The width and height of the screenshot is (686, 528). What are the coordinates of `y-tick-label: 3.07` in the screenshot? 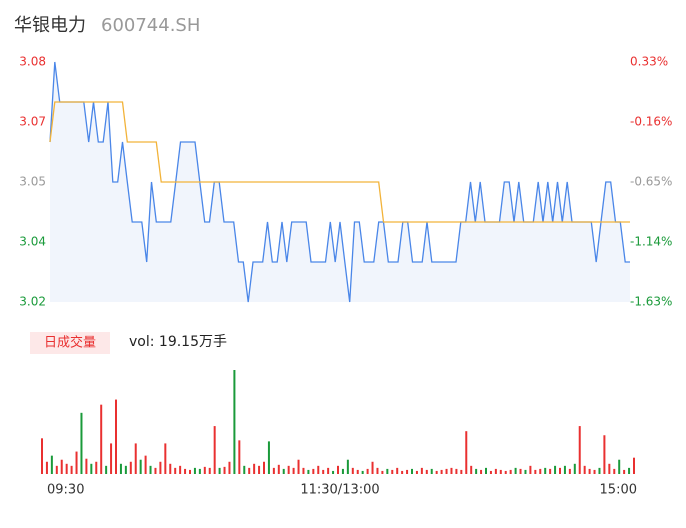 It's located at (32, 122).